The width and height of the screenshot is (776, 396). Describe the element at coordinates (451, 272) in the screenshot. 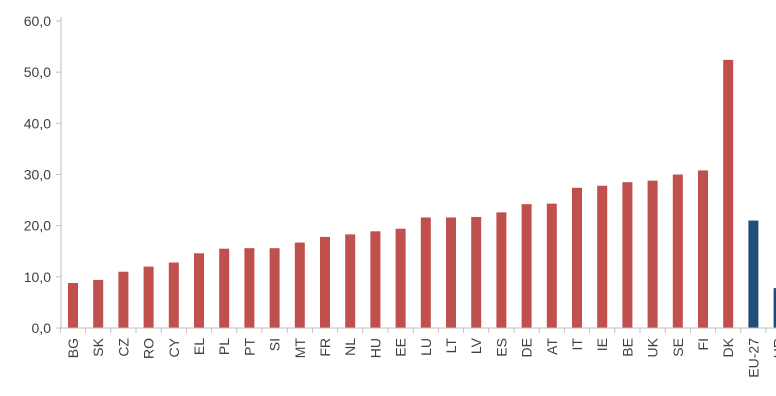

I see `bar-lt` at that location.